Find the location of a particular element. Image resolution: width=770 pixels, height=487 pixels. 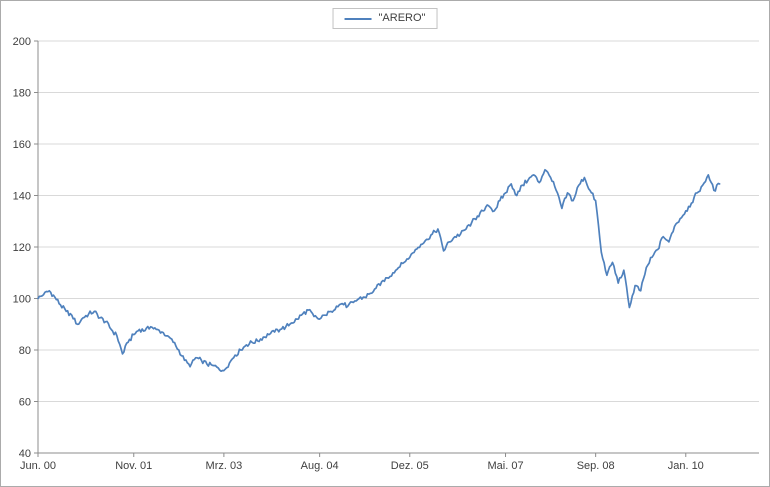

legend-line-sample is located at coordinates (358, 18).